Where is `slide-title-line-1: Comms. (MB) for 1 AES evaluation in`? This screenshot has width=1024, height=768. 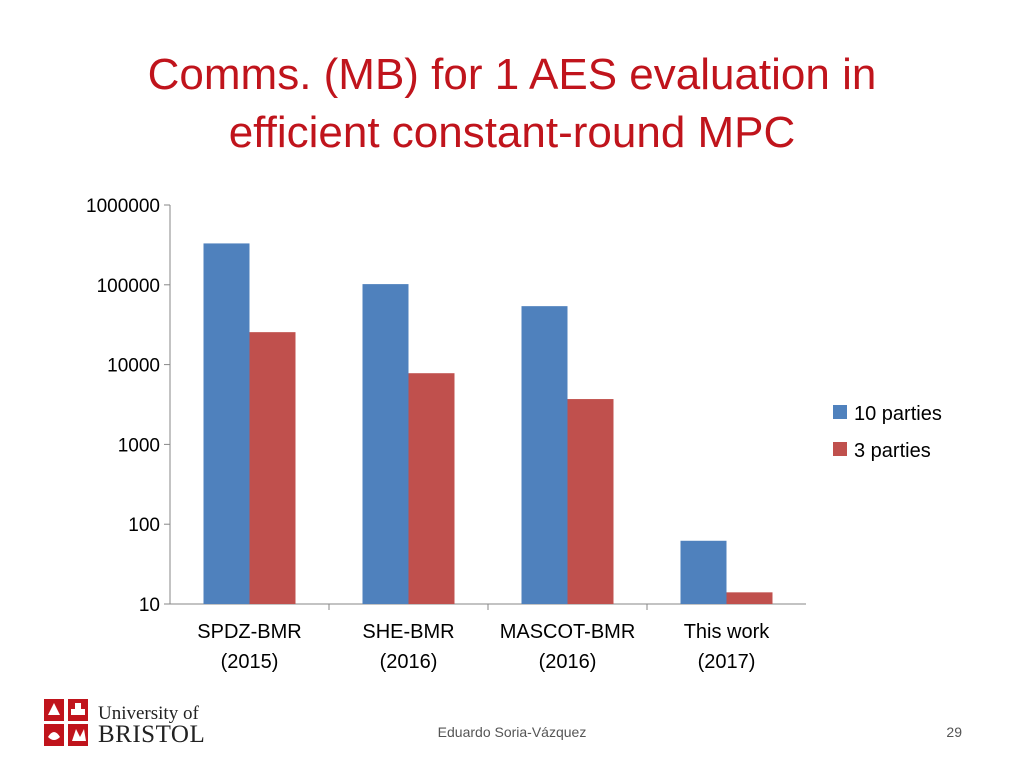
slide-title-line-1: Comms. (MB) for 1 AES evaluation in is located at coordinates (512, 74).